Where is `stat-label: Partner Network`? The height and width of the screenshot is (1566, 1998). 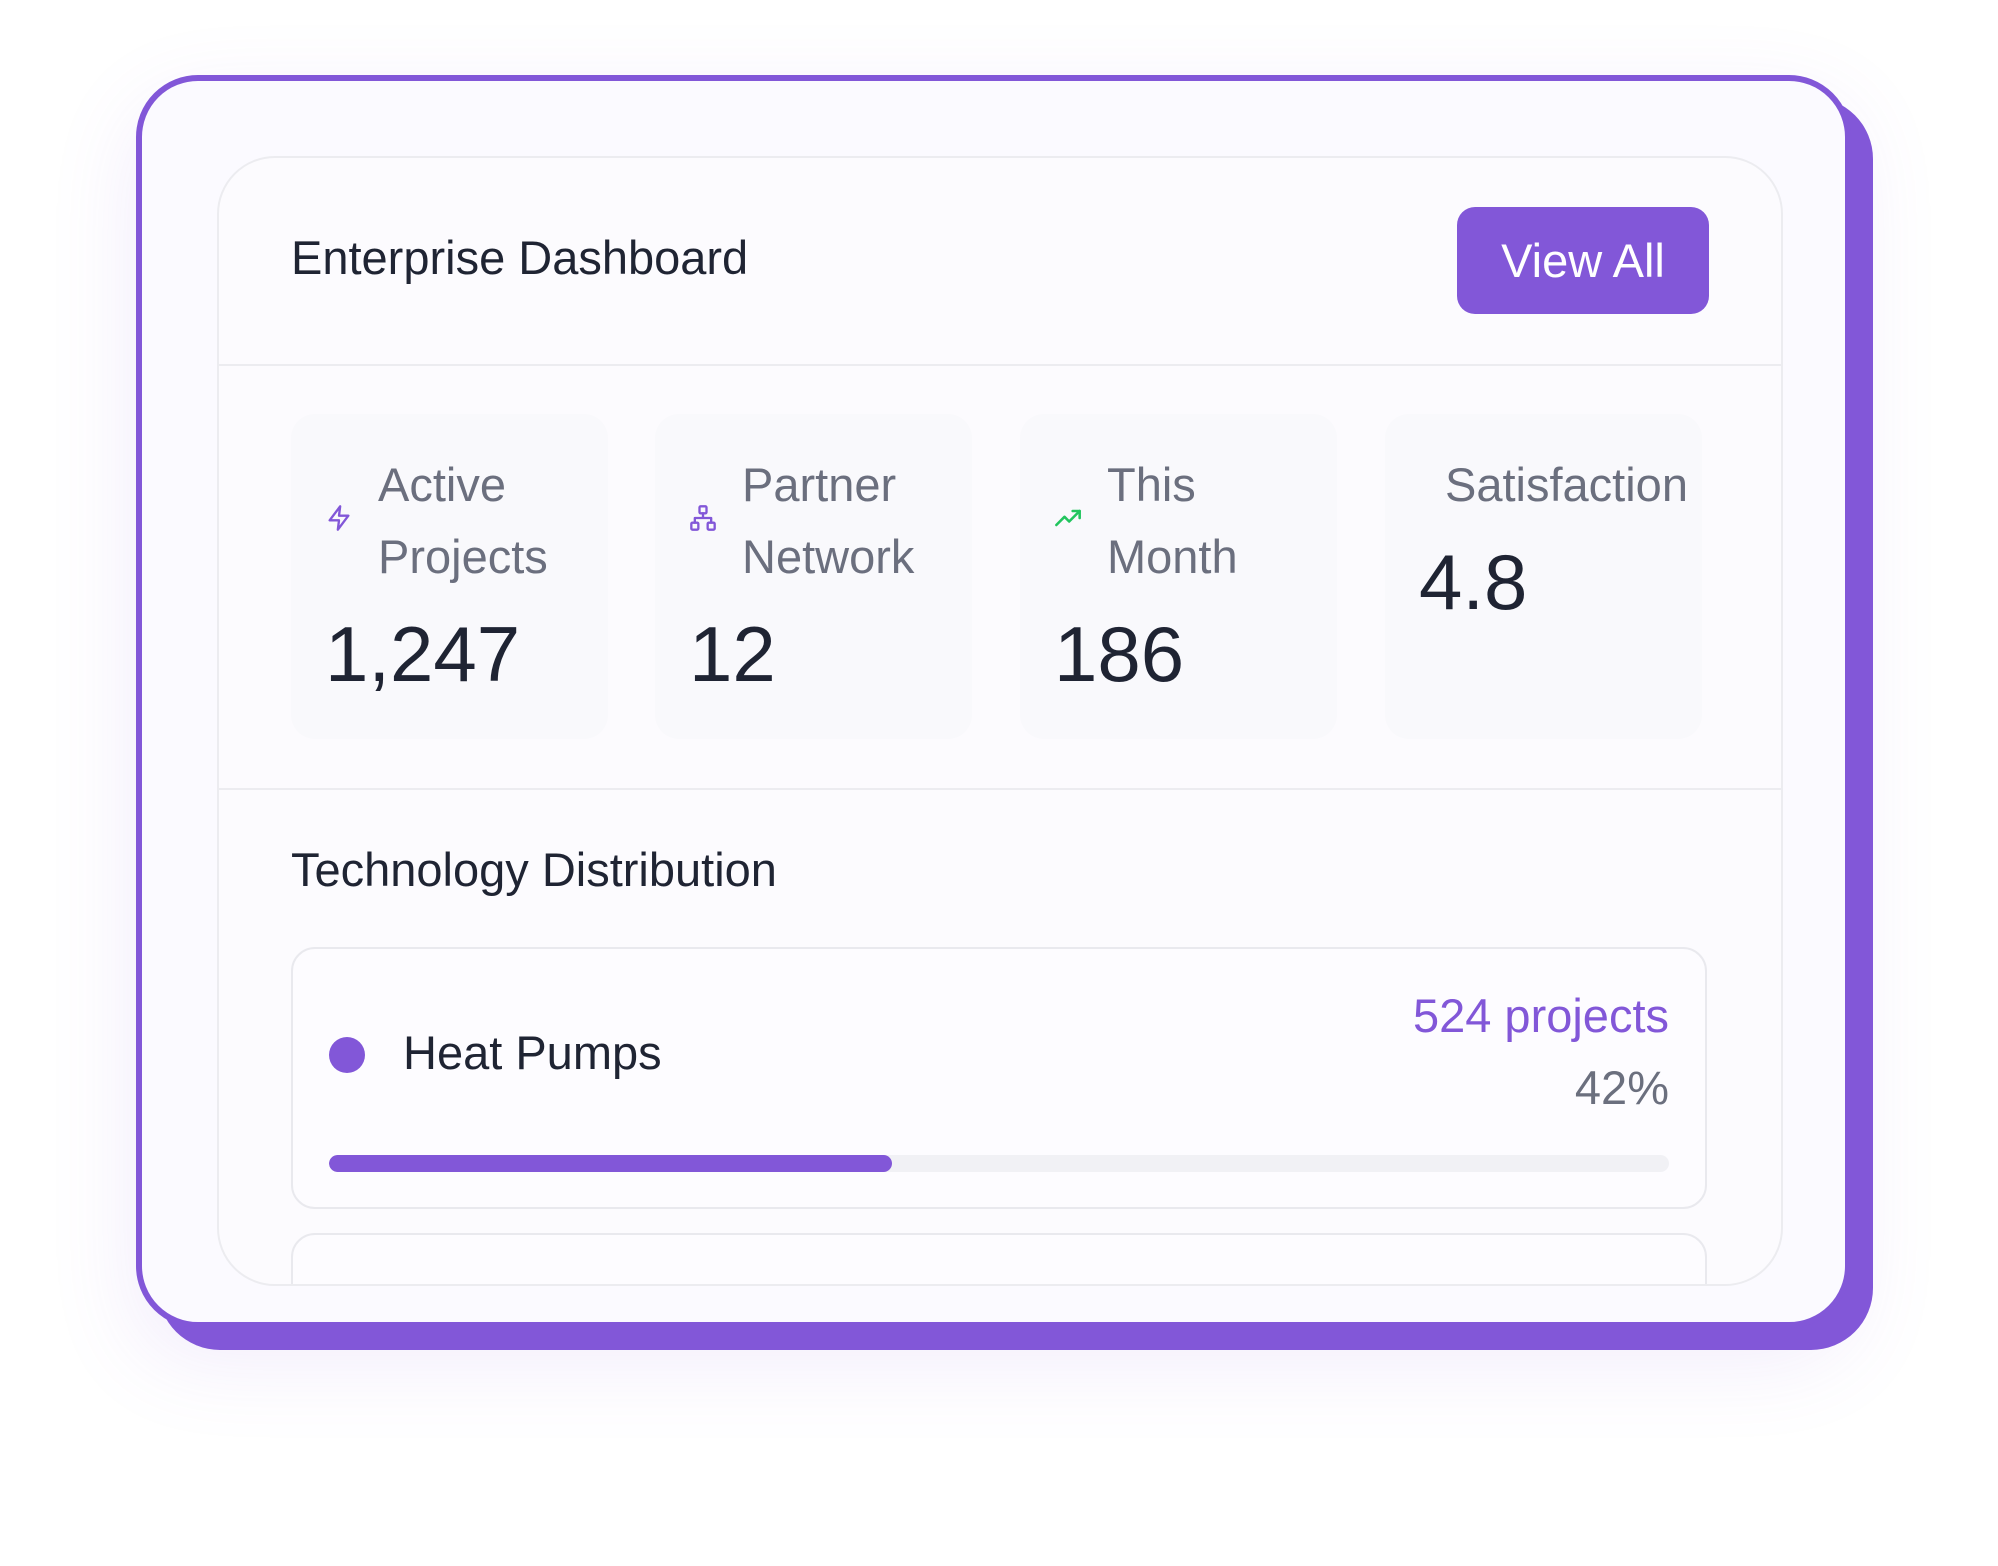 stat-label: Partner Network is located at coordinates (828, 520).